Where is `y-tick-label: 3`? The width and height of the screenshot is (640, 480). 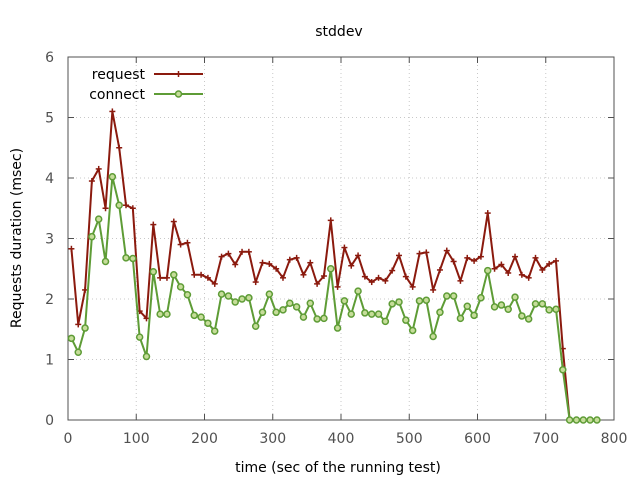 y-tick-label: 3 is located at coordinates (49, 240).